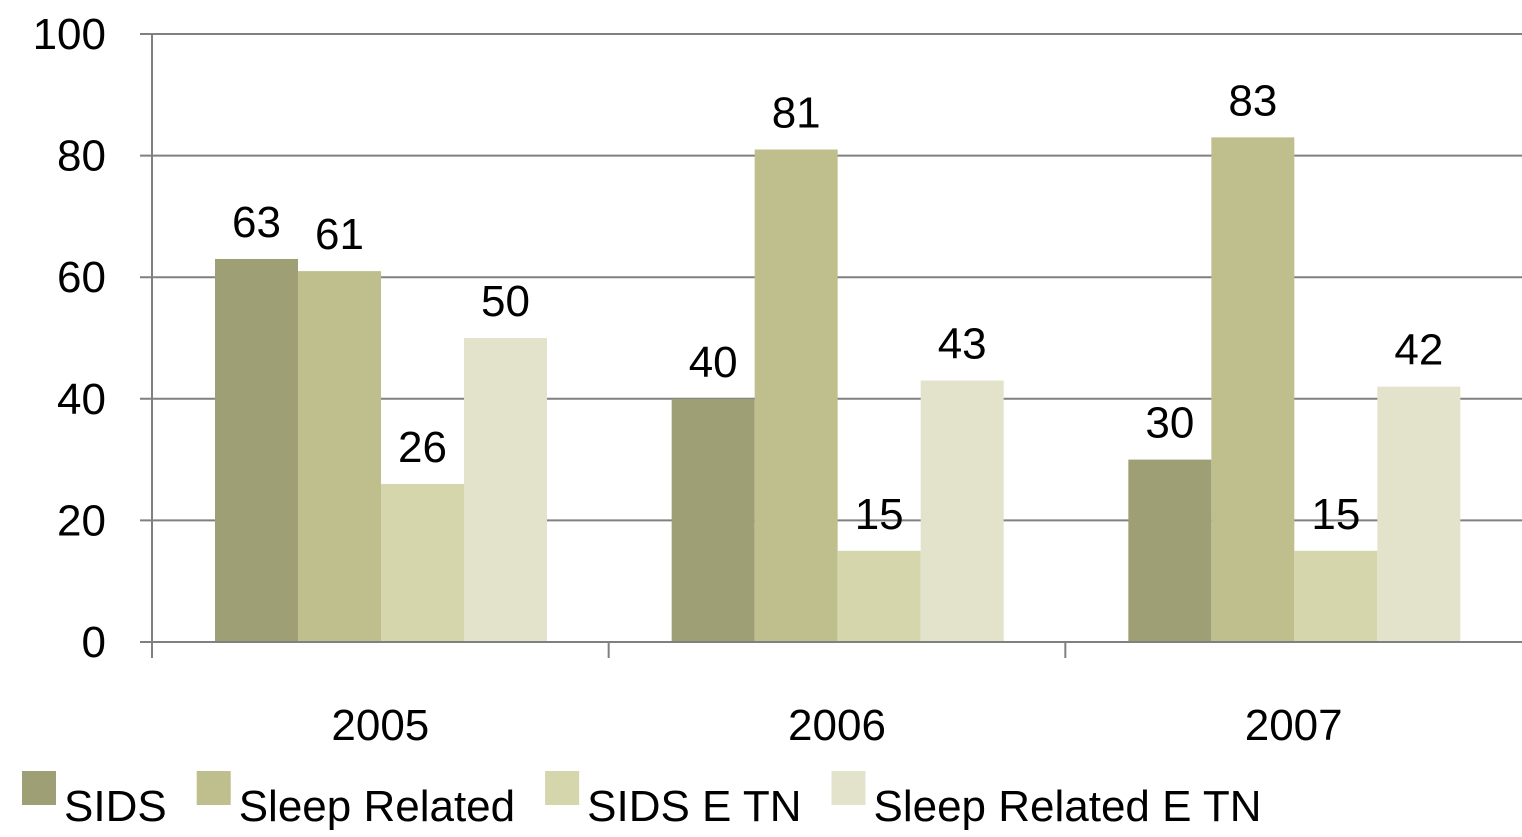  Describe the element at coordinates (115, 806) in the screenshot. I see `legend-label-sids: SIDS` at that location.